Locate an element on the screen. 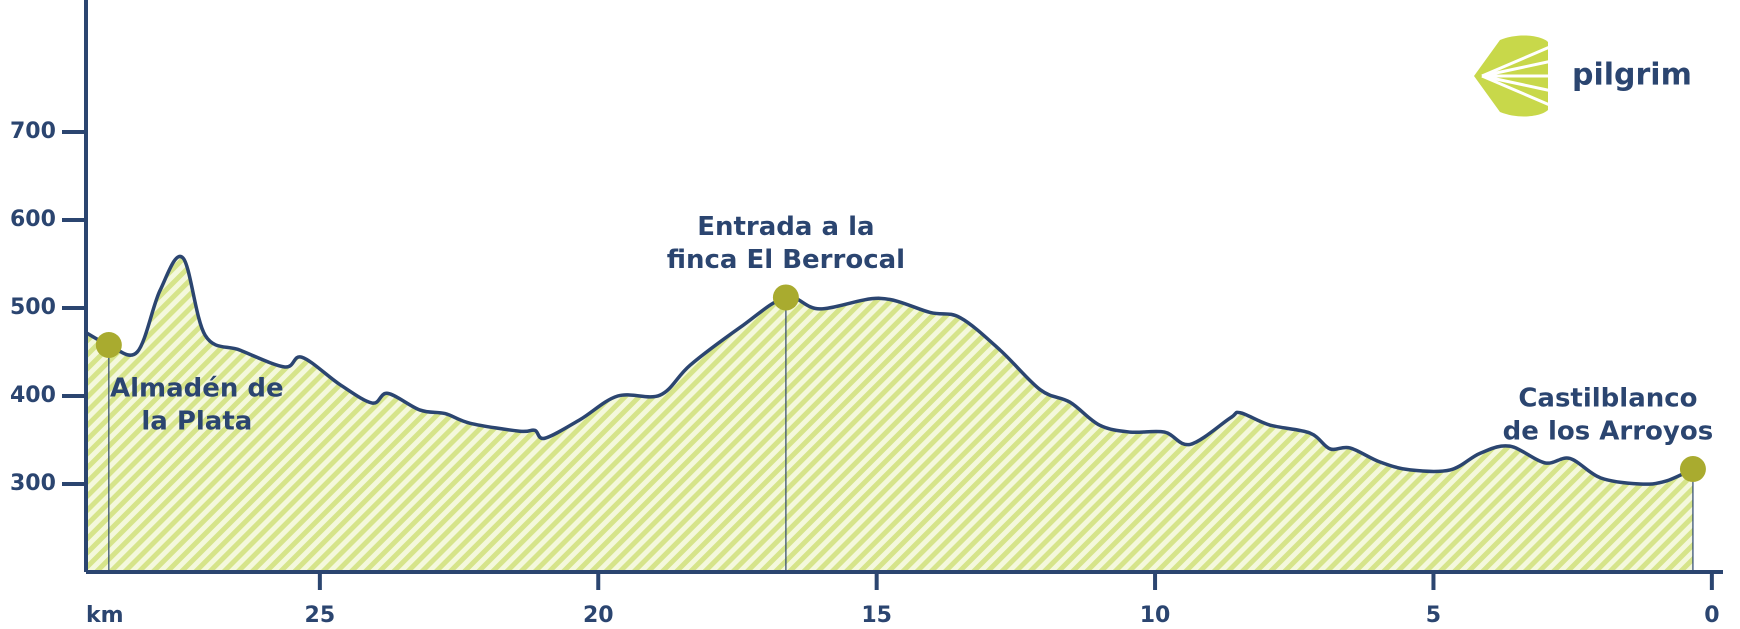  marker-label: de los Arroyos is located at coordinates (1608, 432).